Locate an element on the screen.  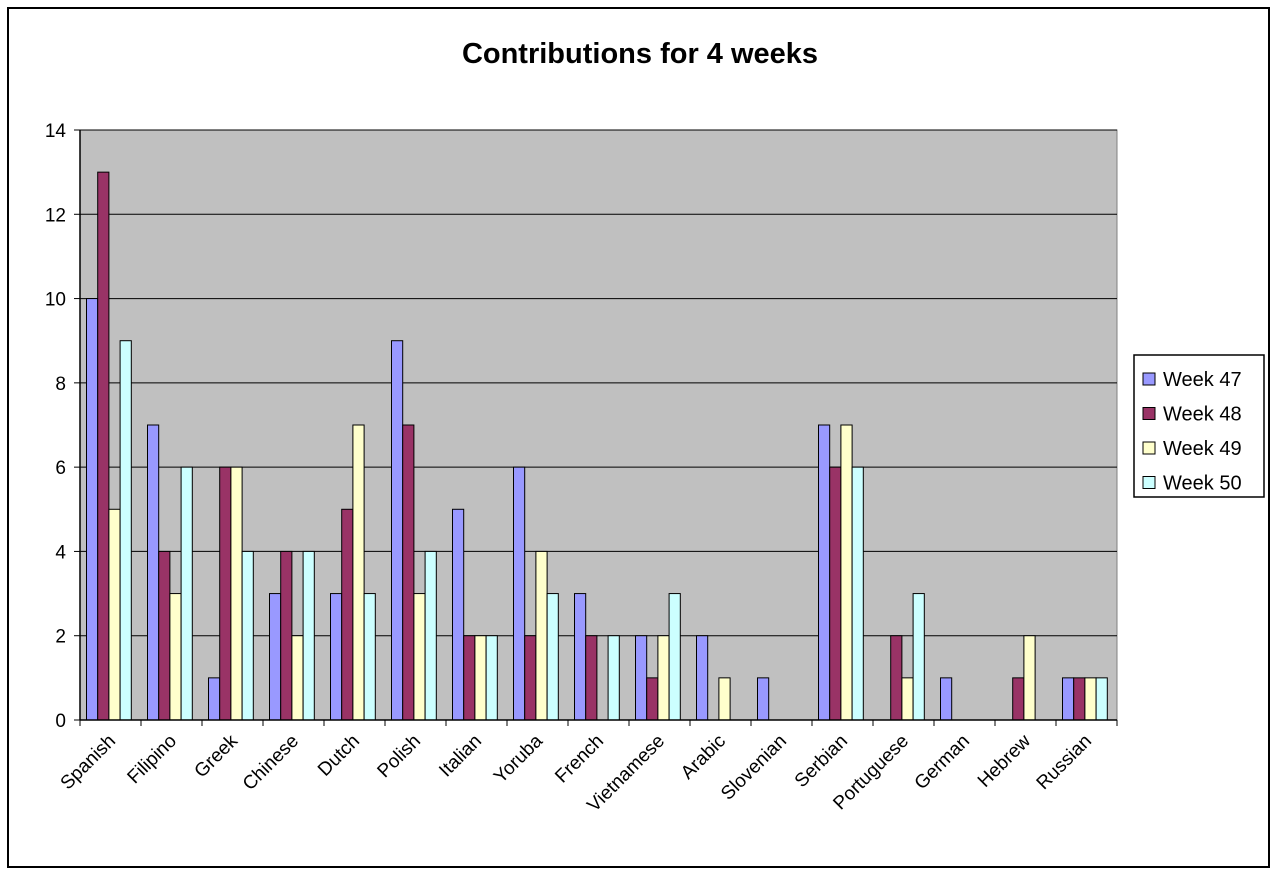
x-category-label: Greek is located at coordinates (217, 756).